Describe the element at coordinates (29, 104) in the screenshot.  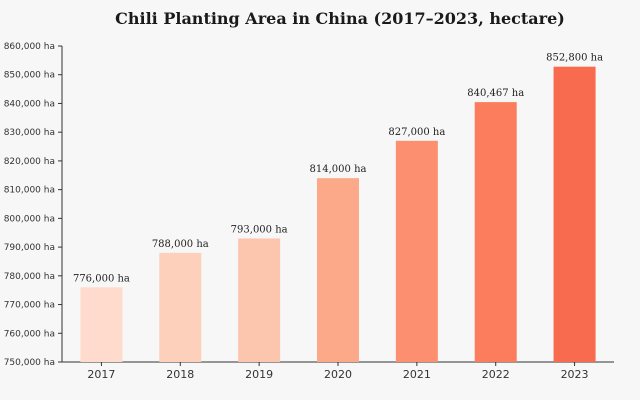
I see `y-tick-label: 840,000 ha` at that location.